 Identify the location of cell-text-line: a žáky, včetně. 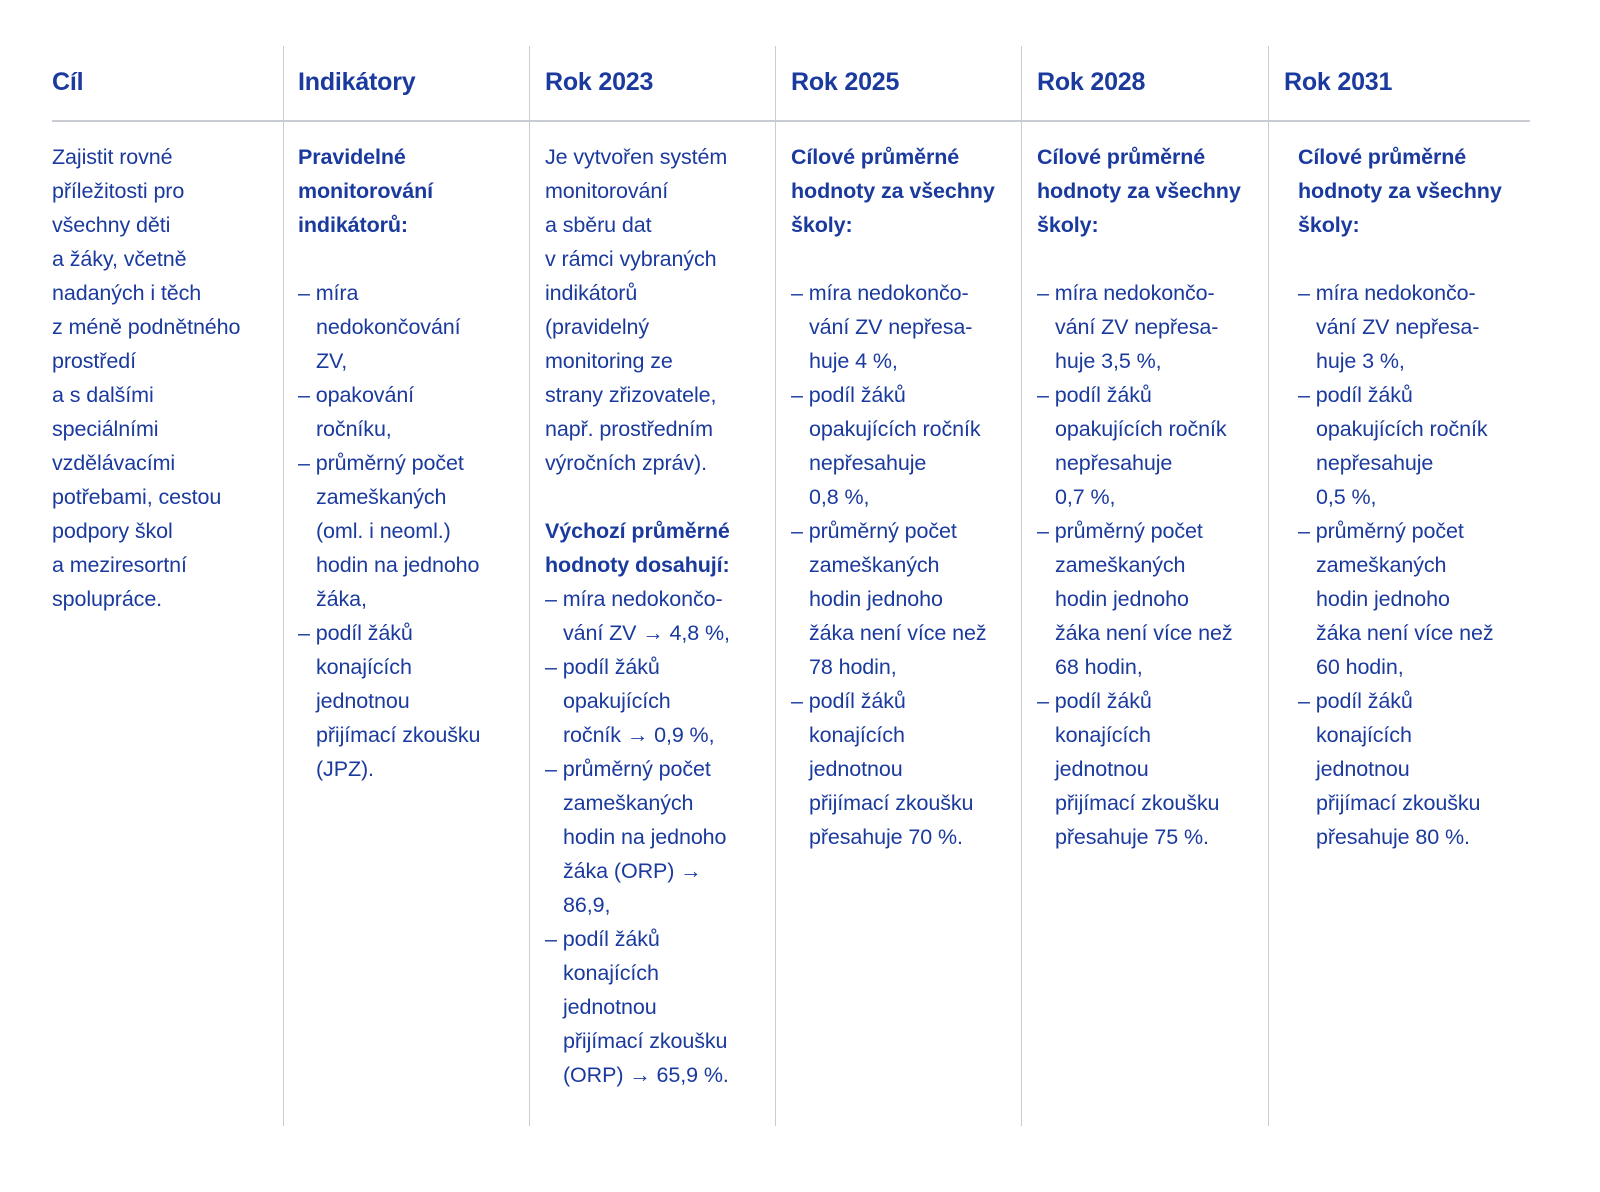
(119, 259).